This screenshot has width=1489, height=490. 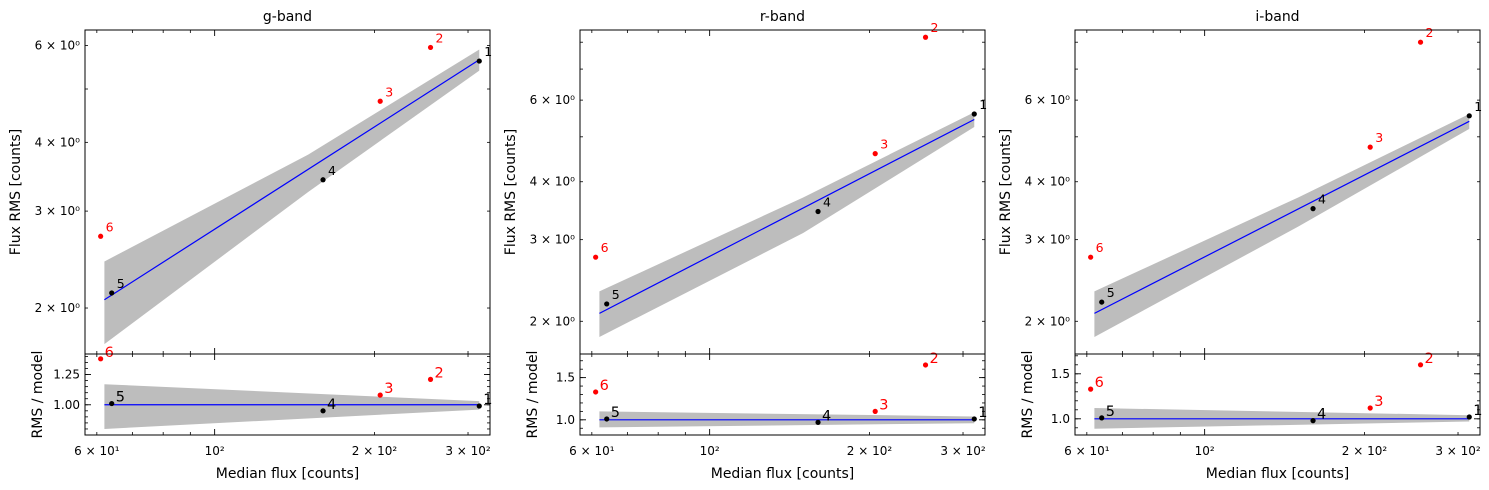 What do you see at coordinates (287, 17) in the screenshot?
I see `chart-title: g-band` at bounding box center [287, 17].